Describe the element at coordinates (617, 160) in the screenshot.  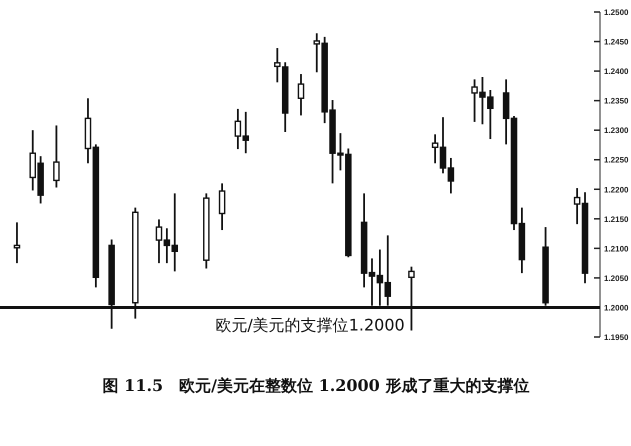
I see `y-tick-label: 1.2250` at that location.